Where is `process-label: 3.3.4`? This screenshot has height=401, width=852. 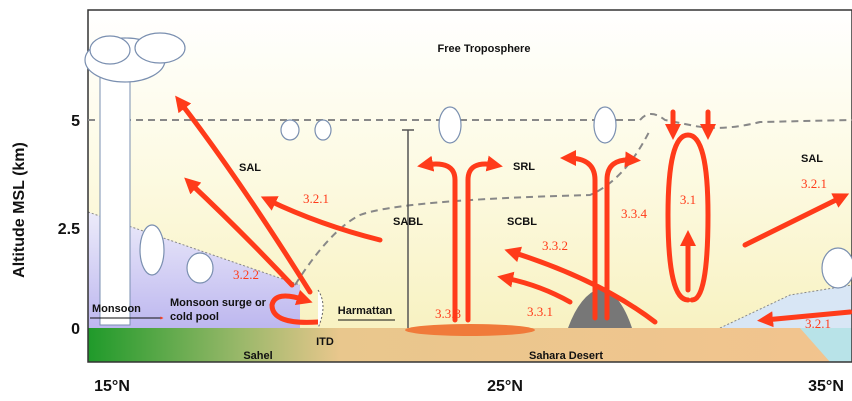
process-label: 3.3.4 is located at coordinates (634, 213).